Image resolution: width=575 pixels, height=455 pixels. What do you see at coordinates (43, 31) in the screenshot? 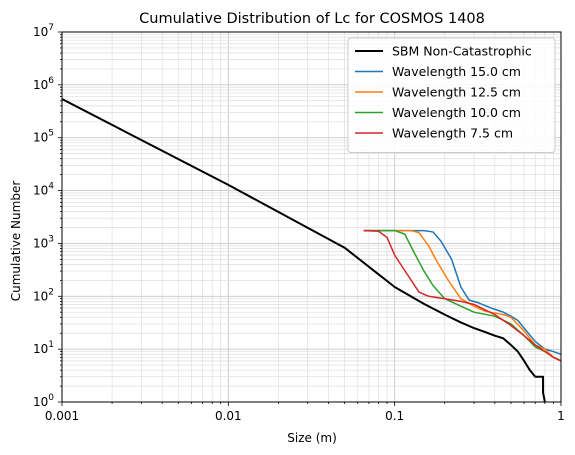
I see `y-tick-label: 10⁷` at bounding box center [43, 31].